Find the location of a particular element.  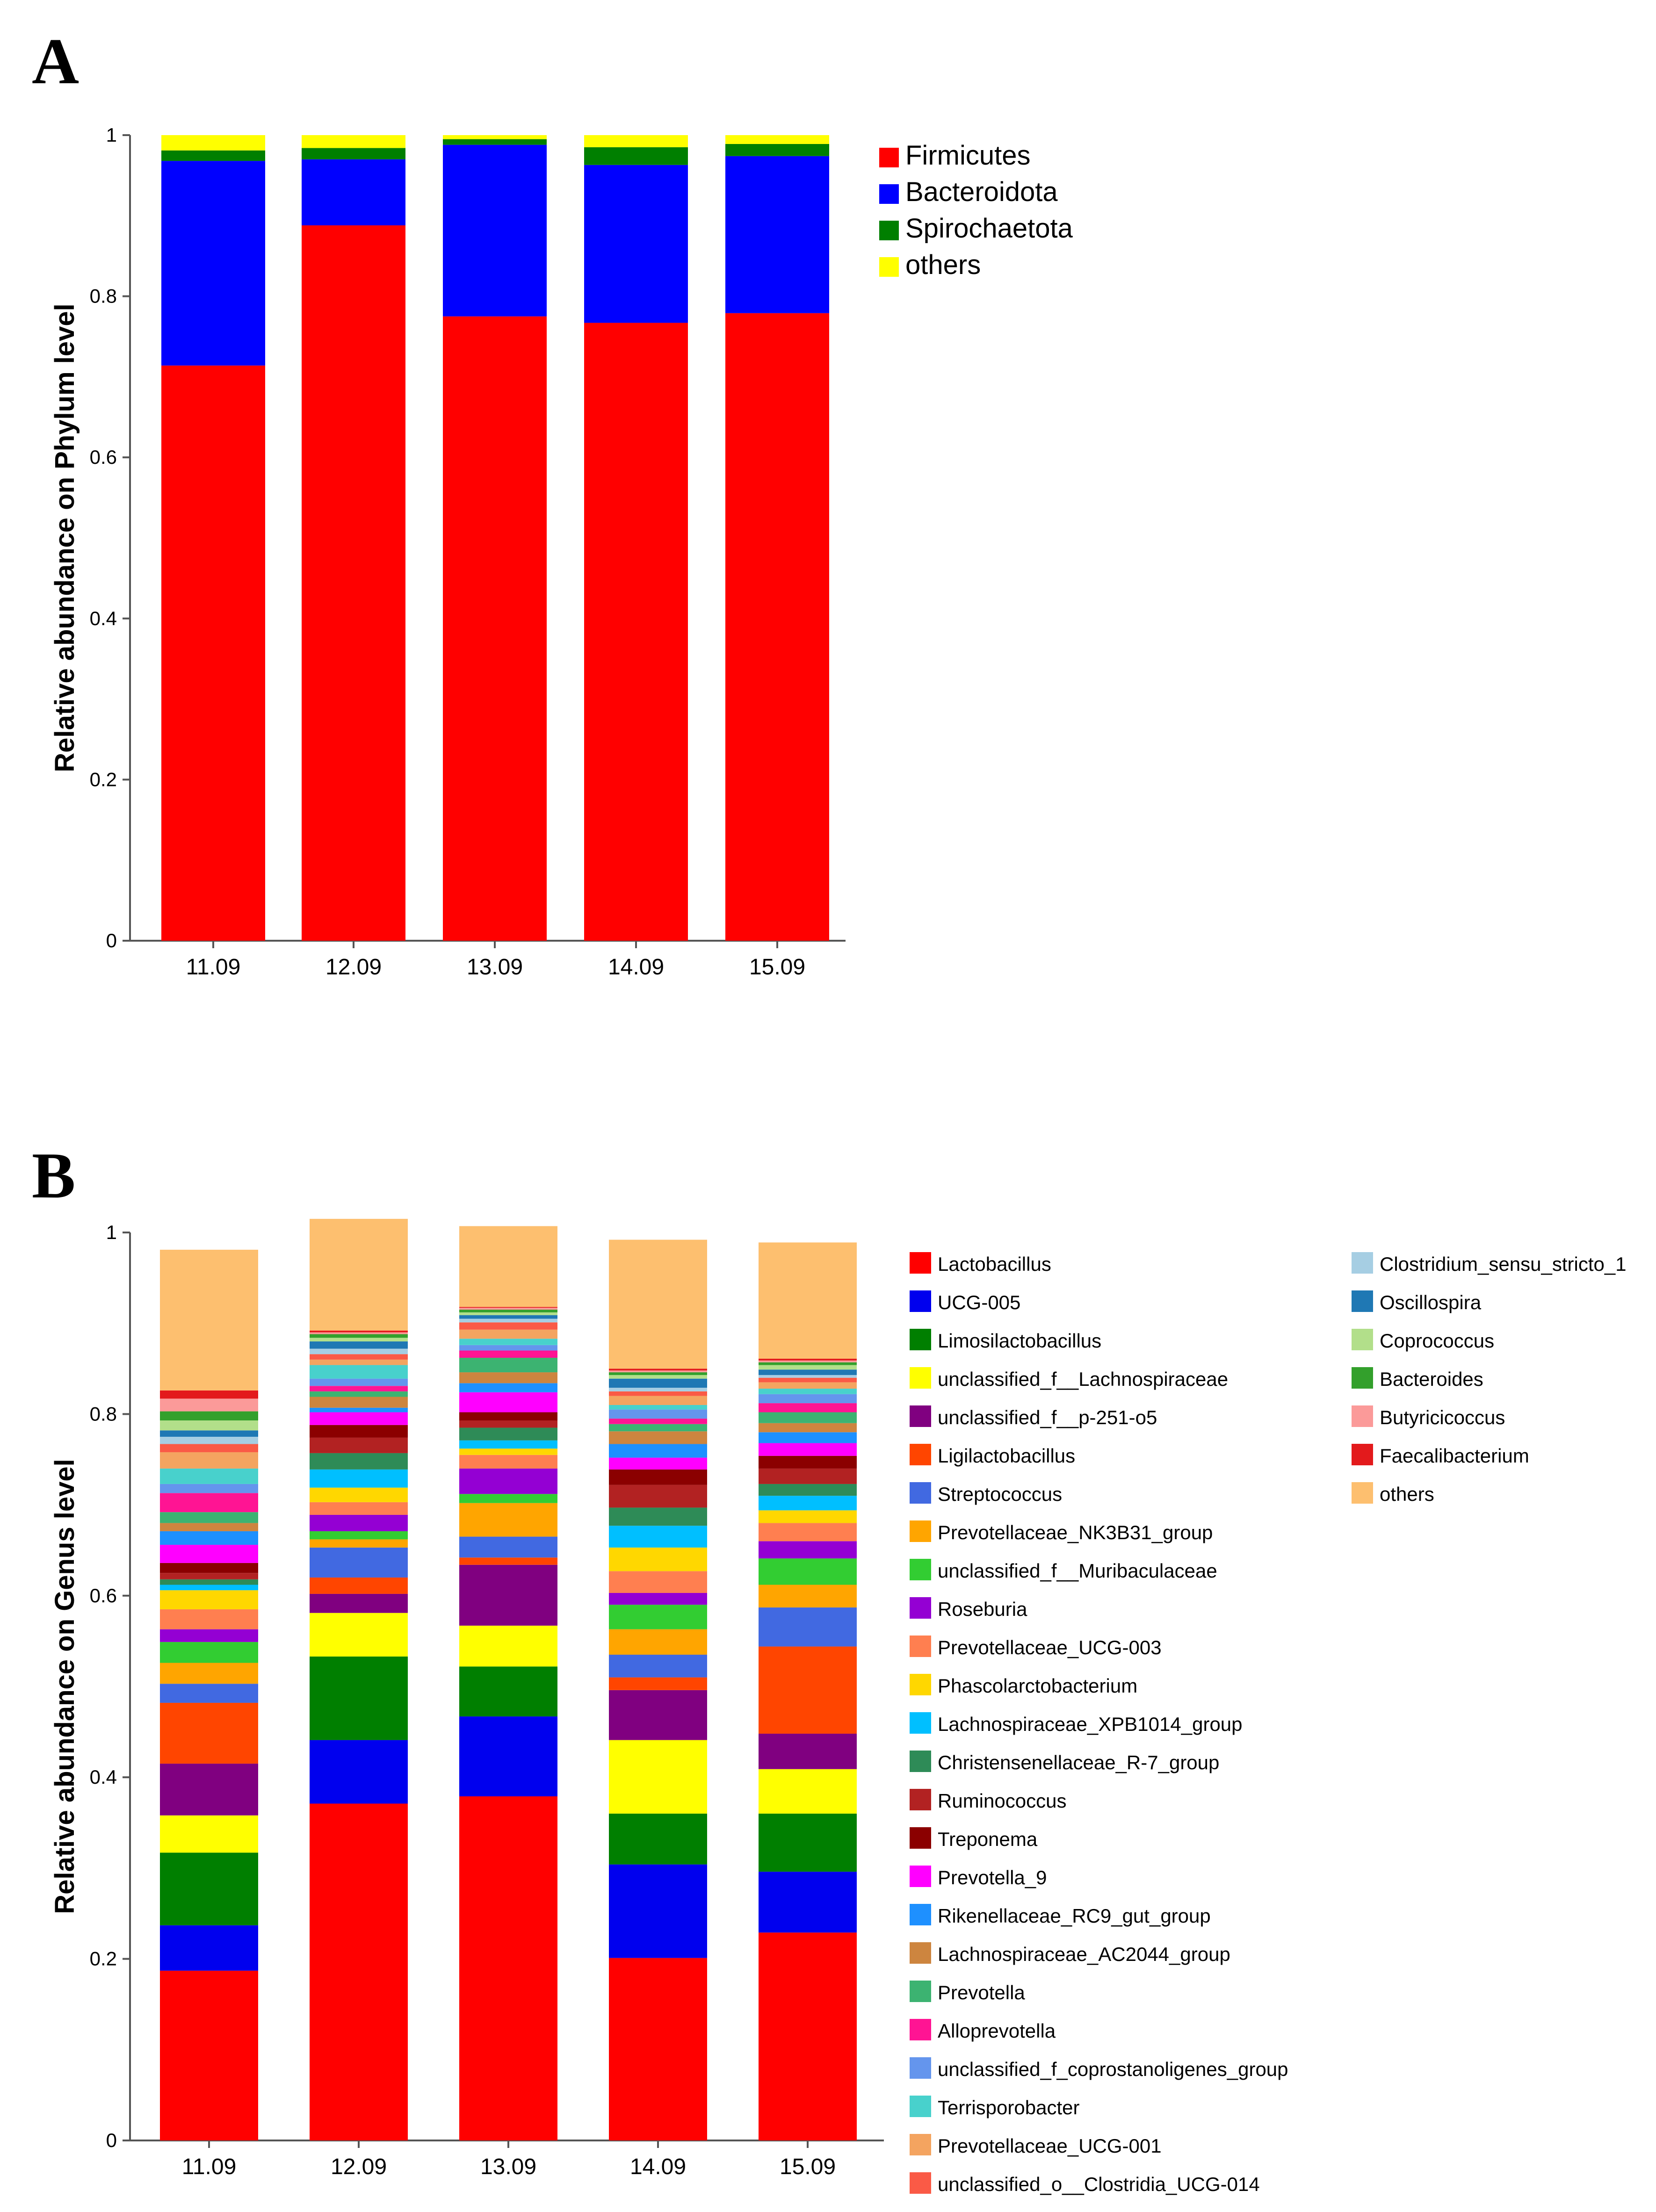

legend-label-prevotellaceae-ucg-003: Prevotellaceae_UCG-003 is located at coordinates (1050, 1647).